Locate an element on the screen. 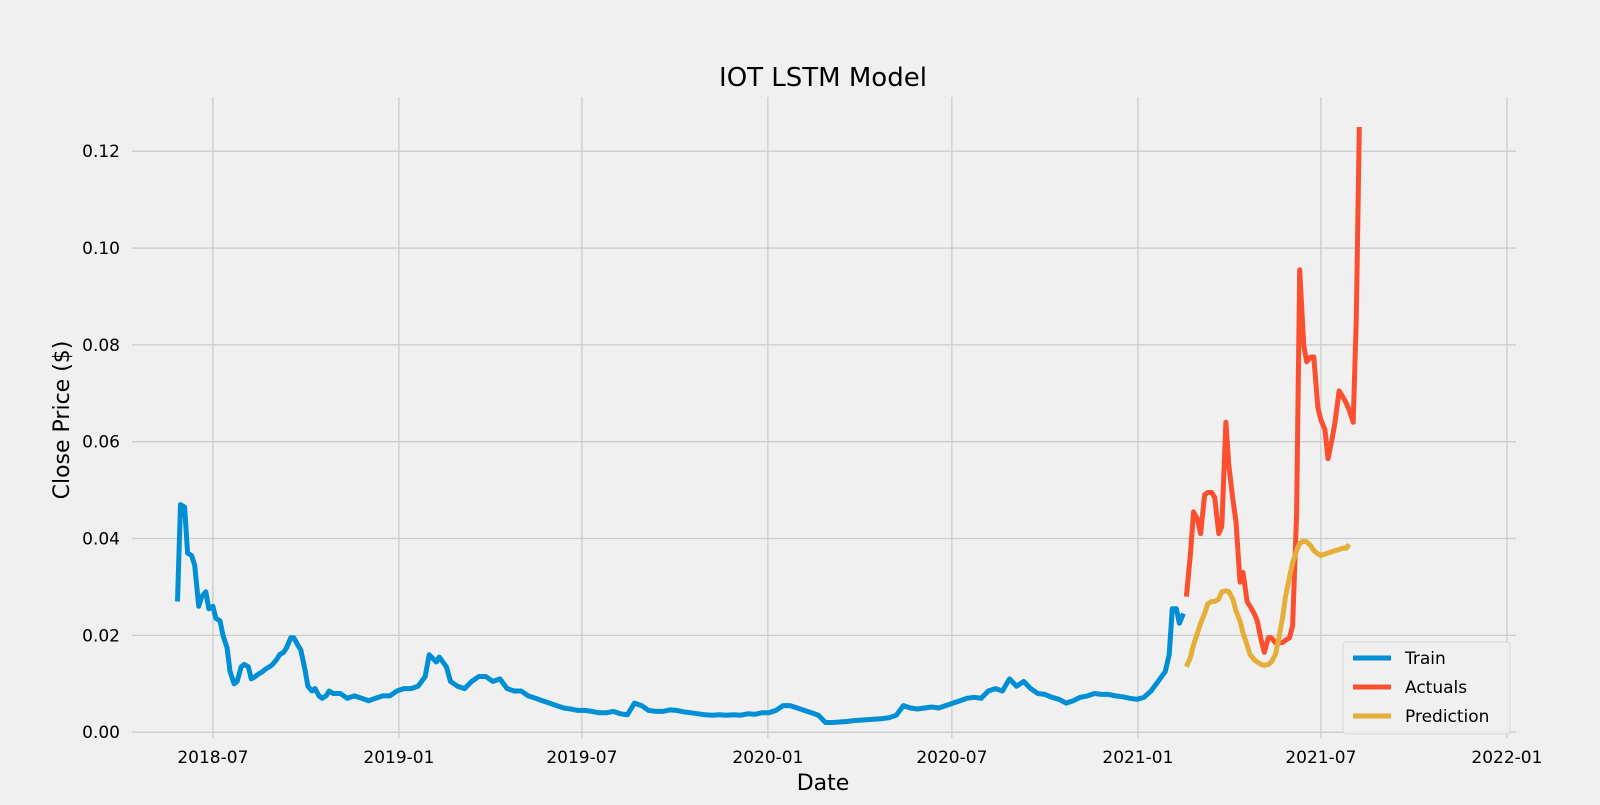  y-tick-label: 0.00 is located at coordinates (101, 733).